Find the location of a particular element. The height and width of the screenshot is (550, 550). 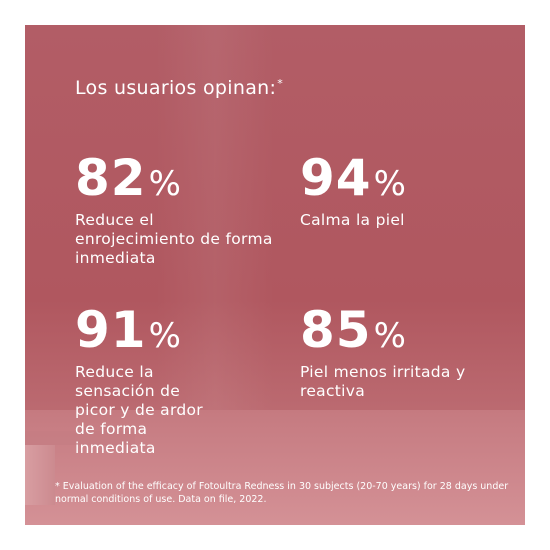

pedestal-decoration is located at coordinates (40, 475).